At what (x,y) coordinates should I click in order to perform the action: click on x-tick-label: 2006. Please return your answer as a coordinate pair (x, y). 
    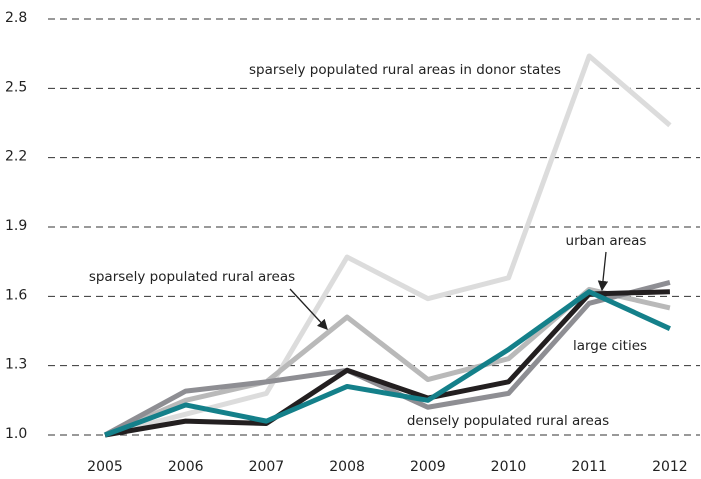
    Looking at the image, I should click on (186, 467).